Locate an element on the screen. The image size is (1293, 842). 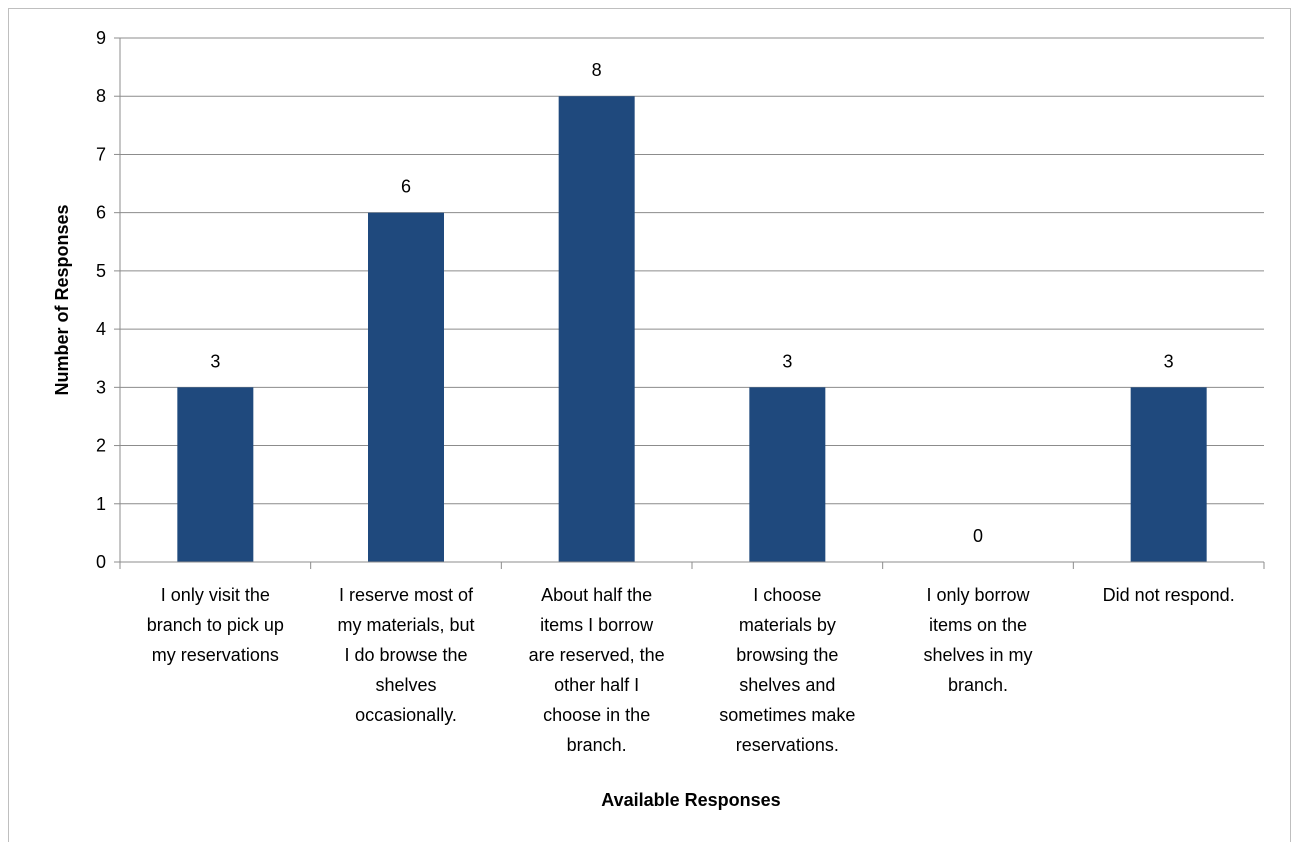
y-axis-title: Number of Responses is located at coordinates (62, 299).